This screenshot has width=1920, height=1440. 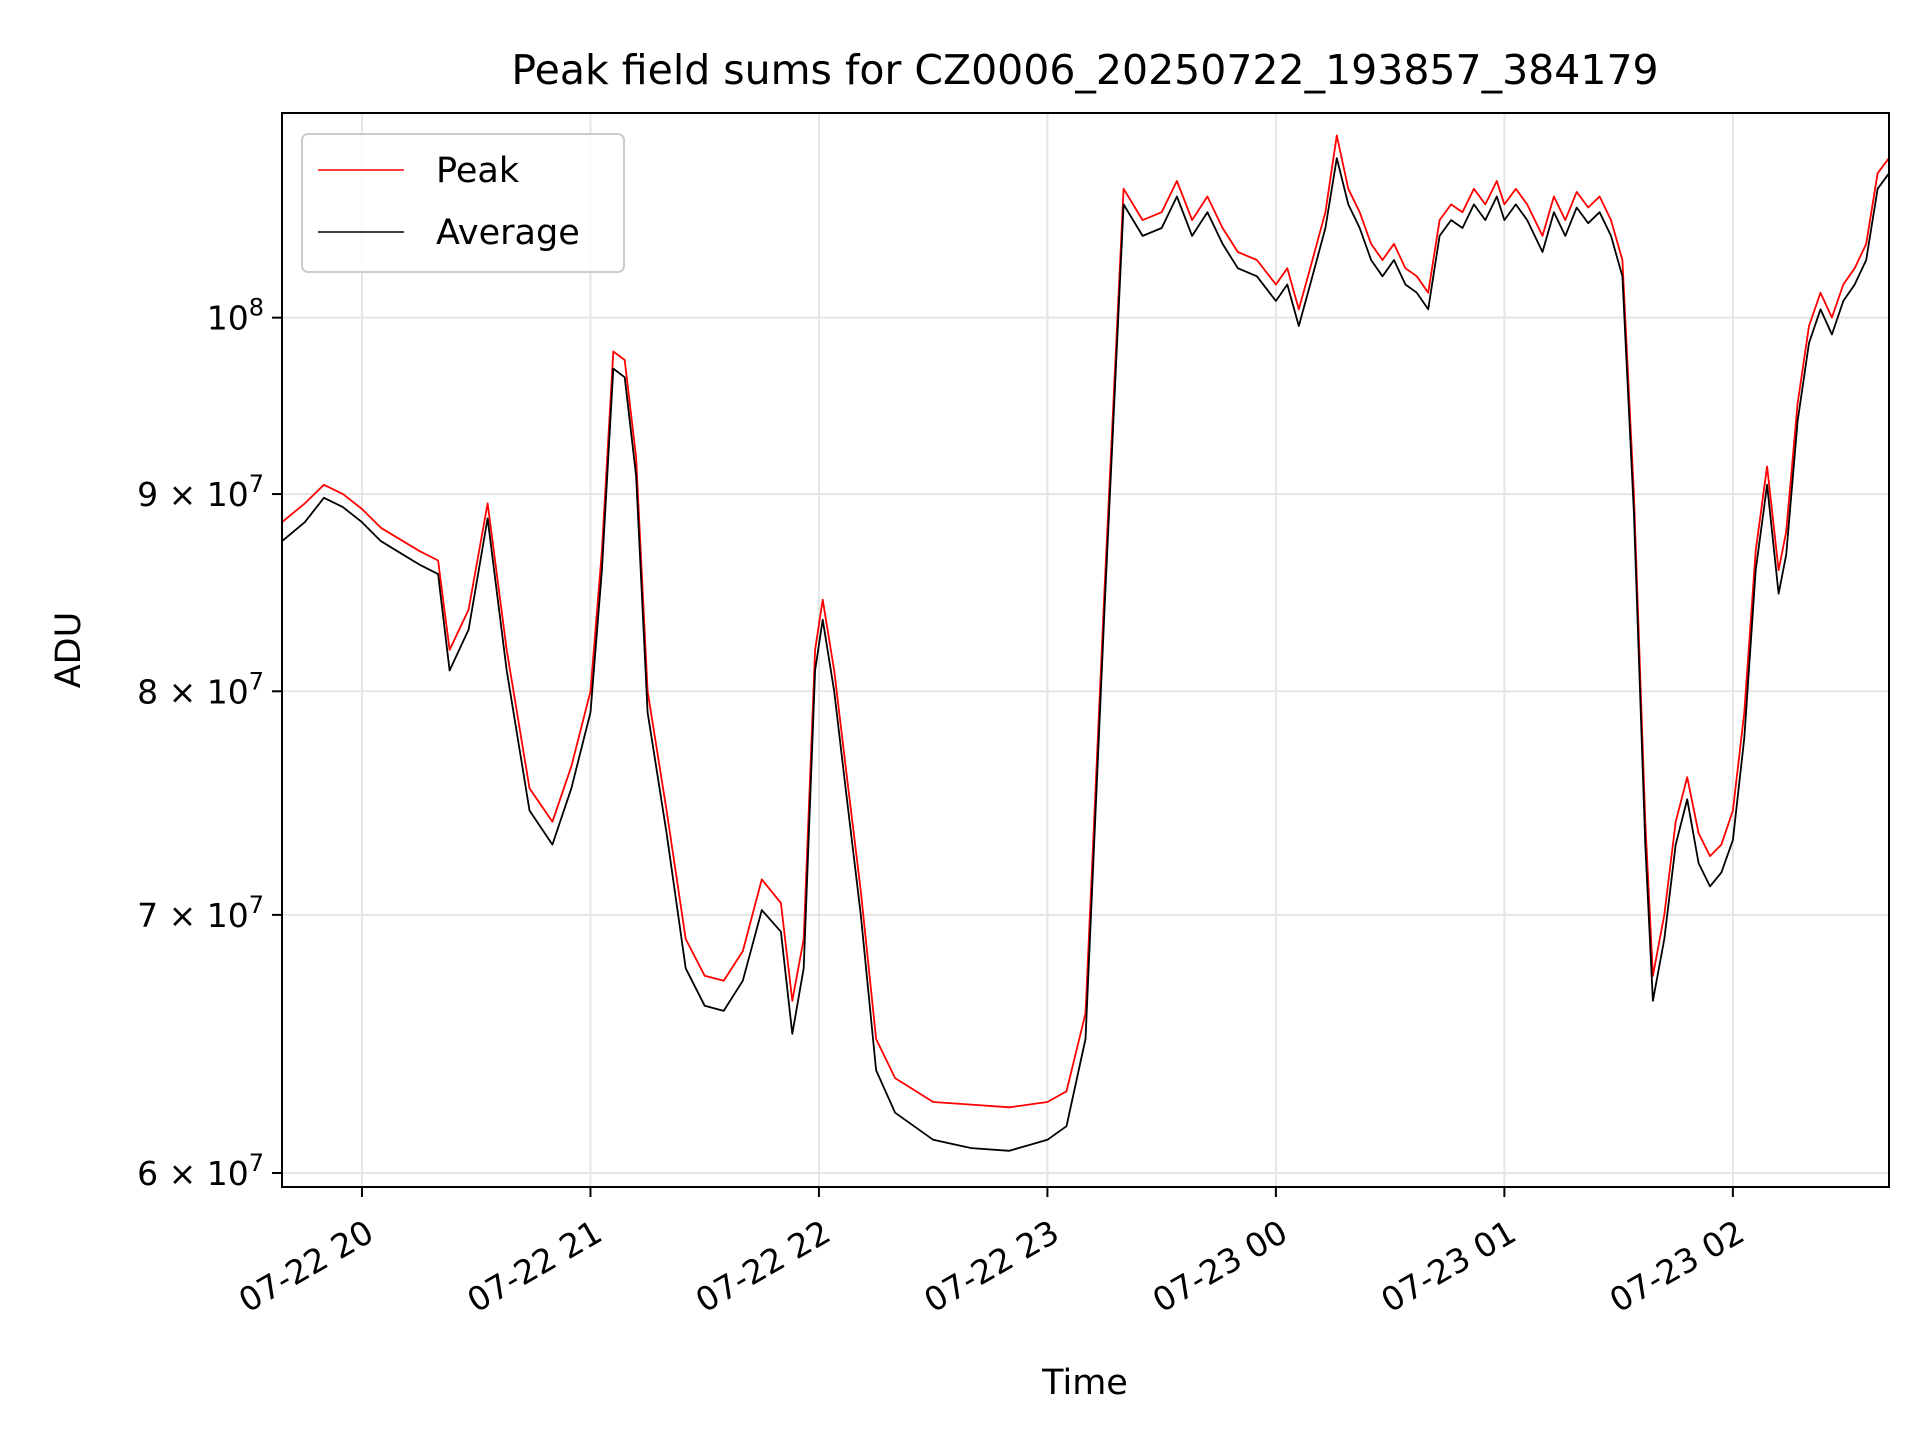 I want to click on y-tick-label: 8 × 107, so click(x=200, y=689).